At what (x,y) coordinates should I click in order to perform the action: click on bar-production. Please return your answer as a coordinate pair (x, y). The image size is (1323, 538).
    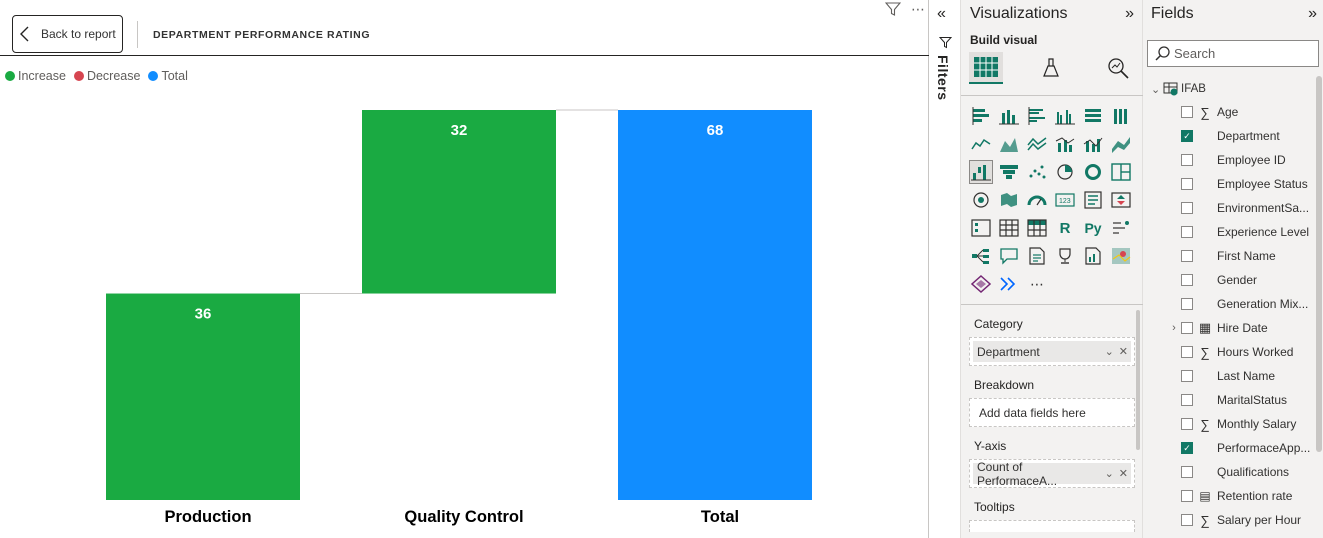
    Looking at the image, I should click on (203, 396).